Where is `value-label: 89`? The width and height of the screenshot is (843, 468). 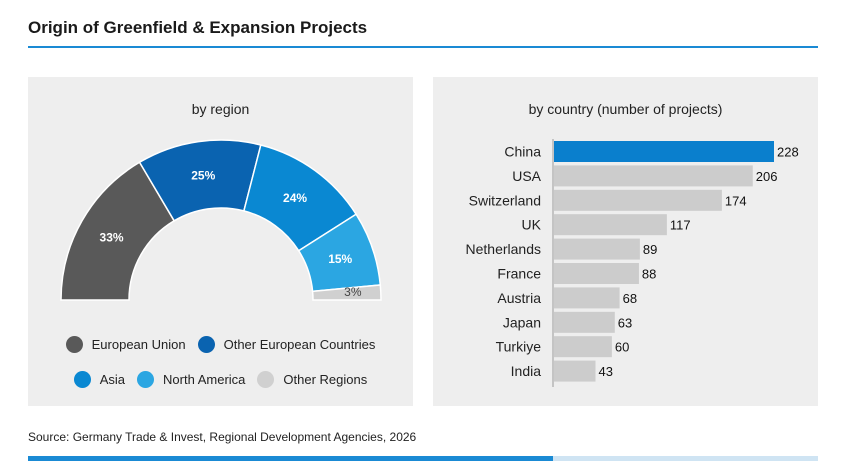 value-label: 89 is located at coordinates (650, 249).